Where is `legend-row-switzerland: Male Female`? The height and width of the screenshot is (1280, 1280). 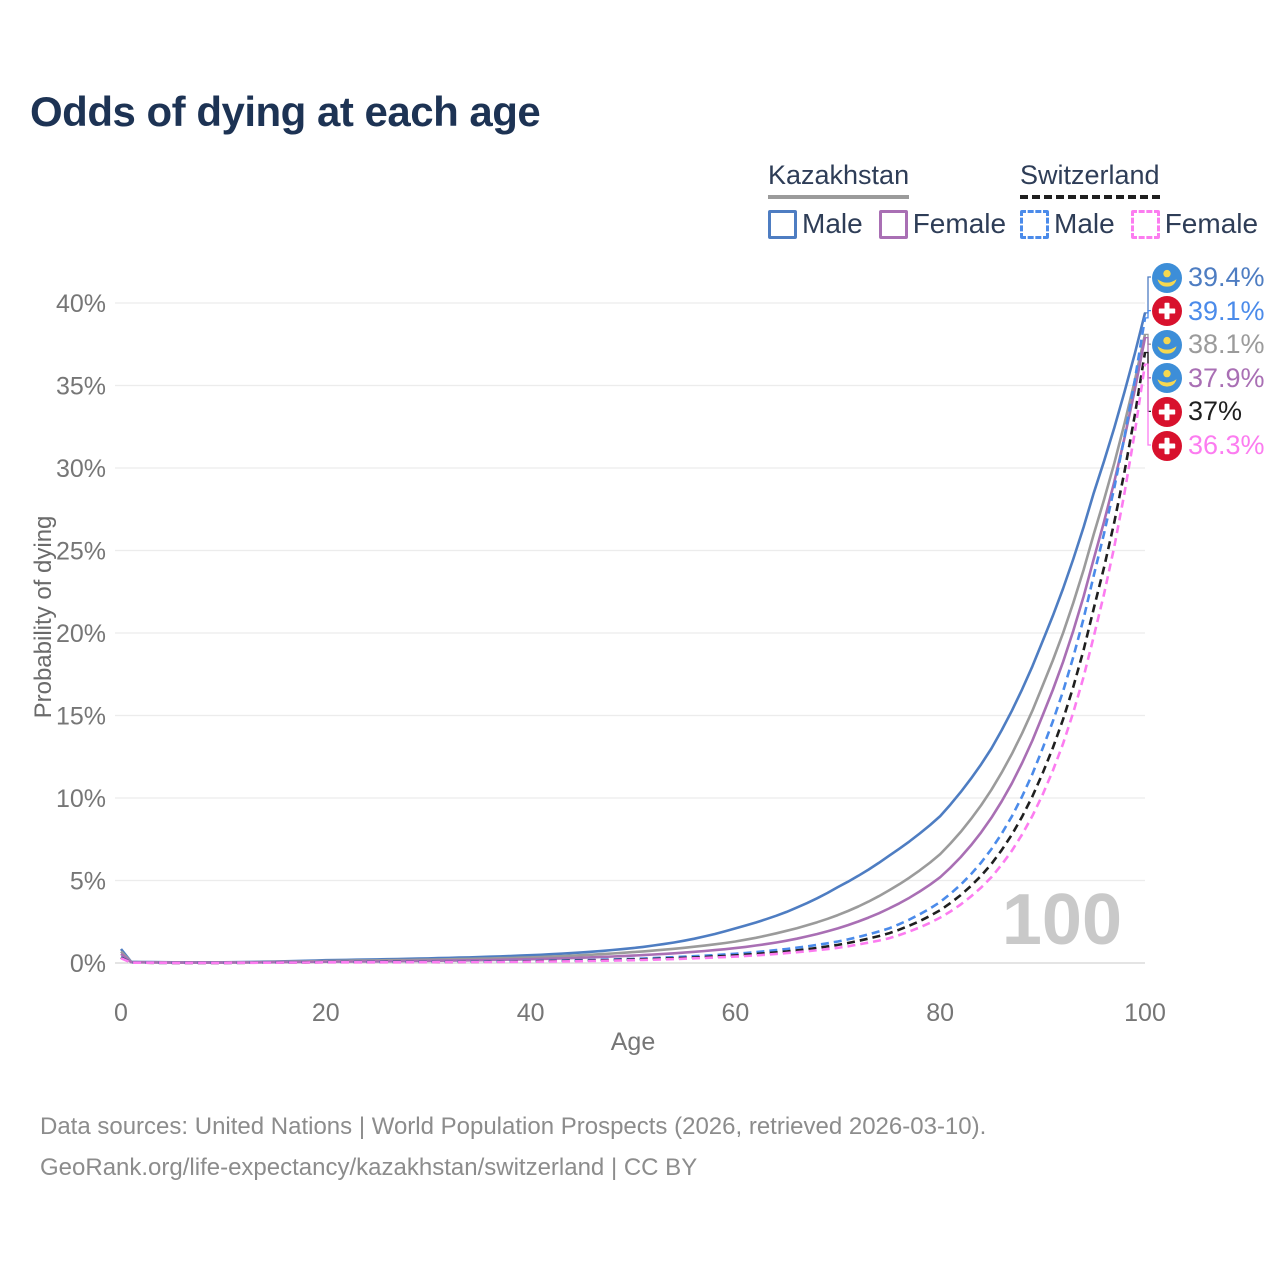
legend-row-switzerland: Male Female is located at coordinates (1139, 224).